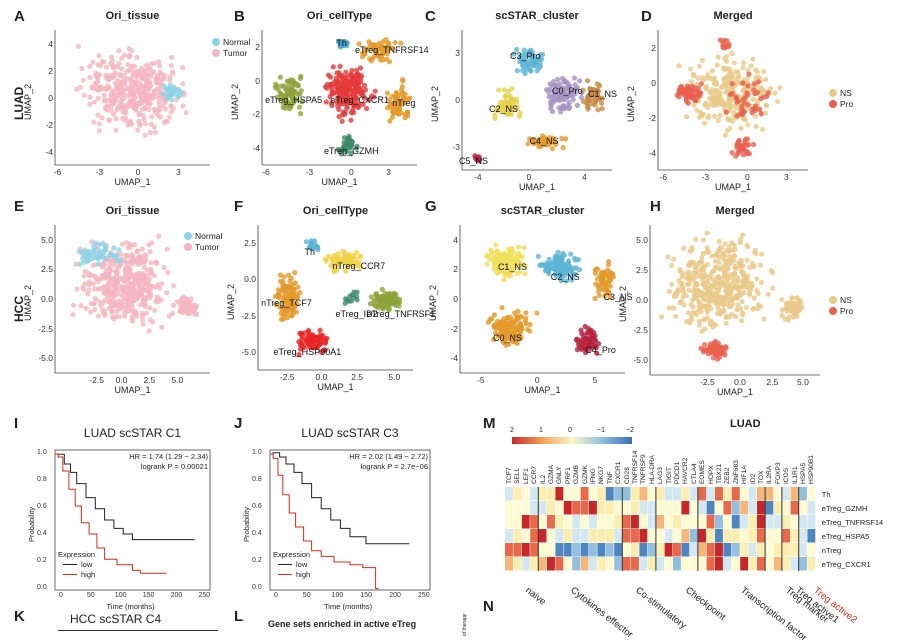  I want to click on cluster-label: C3_NS, so click(618, 296).